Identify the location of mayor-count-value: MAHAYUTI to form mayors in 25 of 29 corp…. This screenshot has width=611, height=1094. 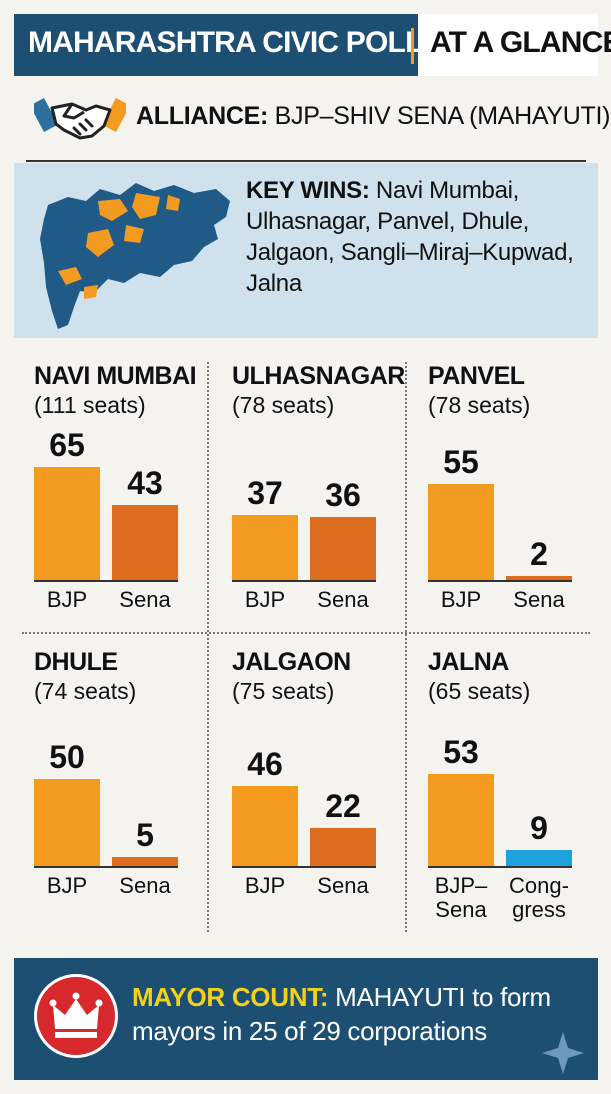
(341, 1014).